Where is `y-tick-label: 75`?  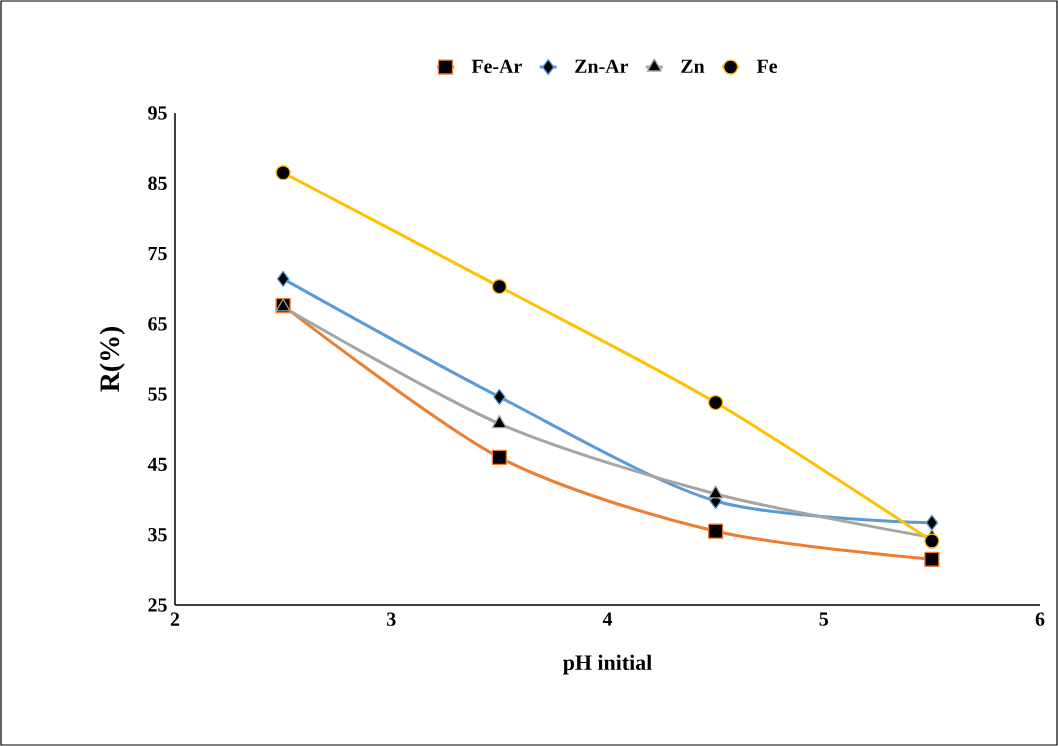
y-tick-label: 75 is located at coordinates (157, 253).